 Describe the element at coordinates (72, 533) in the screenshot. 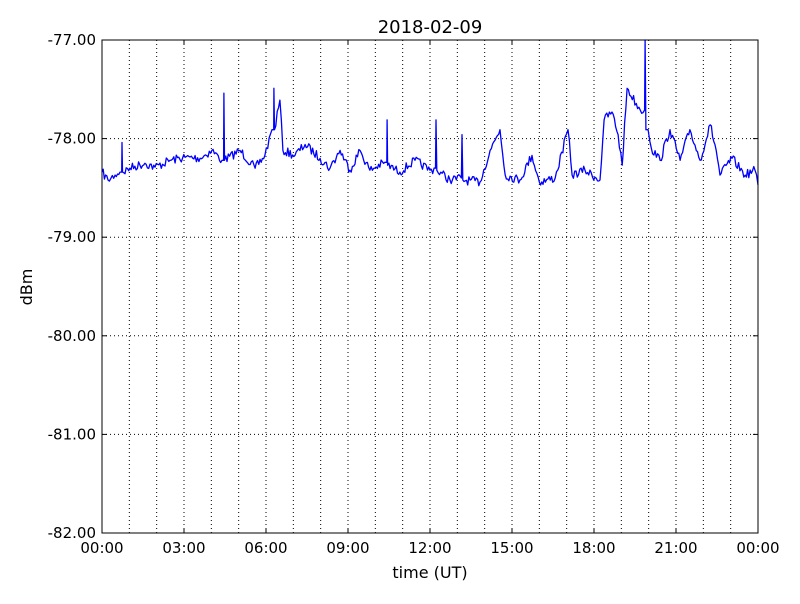

I see `y-tick-label: -82.00` at that location.